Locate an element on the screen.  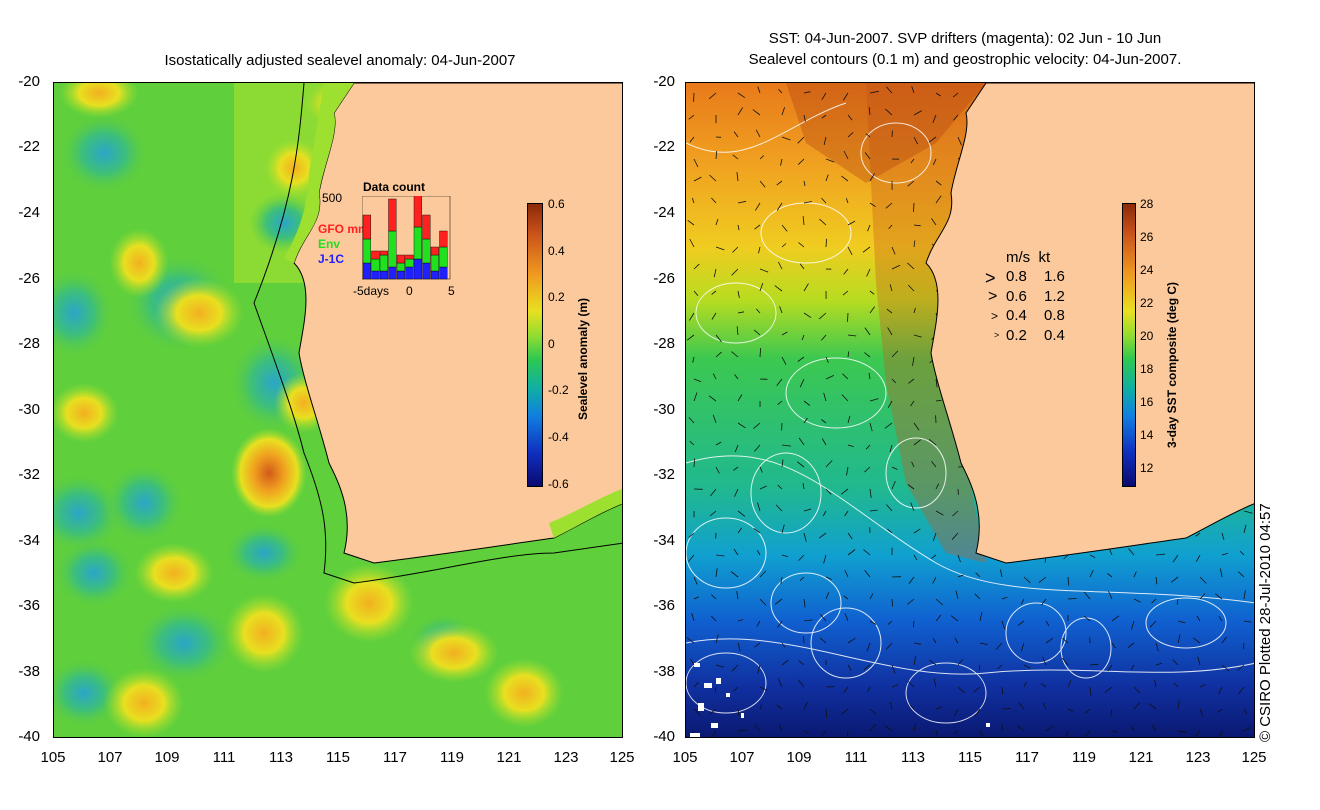
legend-ms: 0.8 is located at coordinates (1016, 276).